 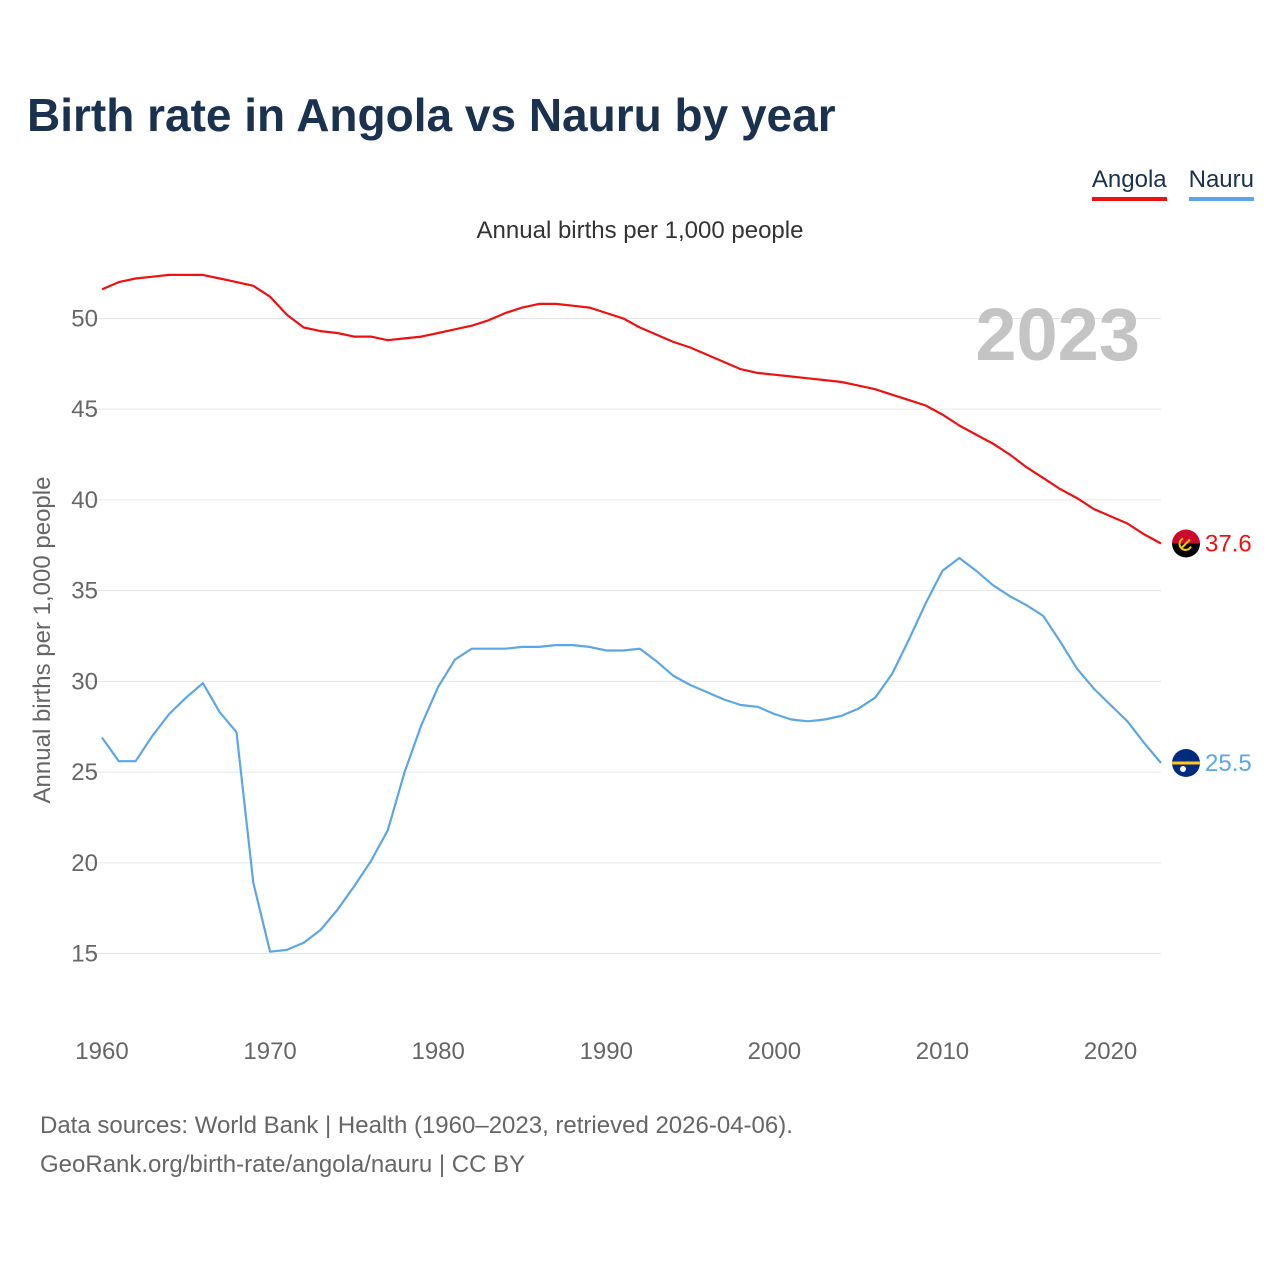 What do you see at coordinates (84, 681) in the screenshot?
I see `y-tick-label: 30` at bounding box center [84, 681].